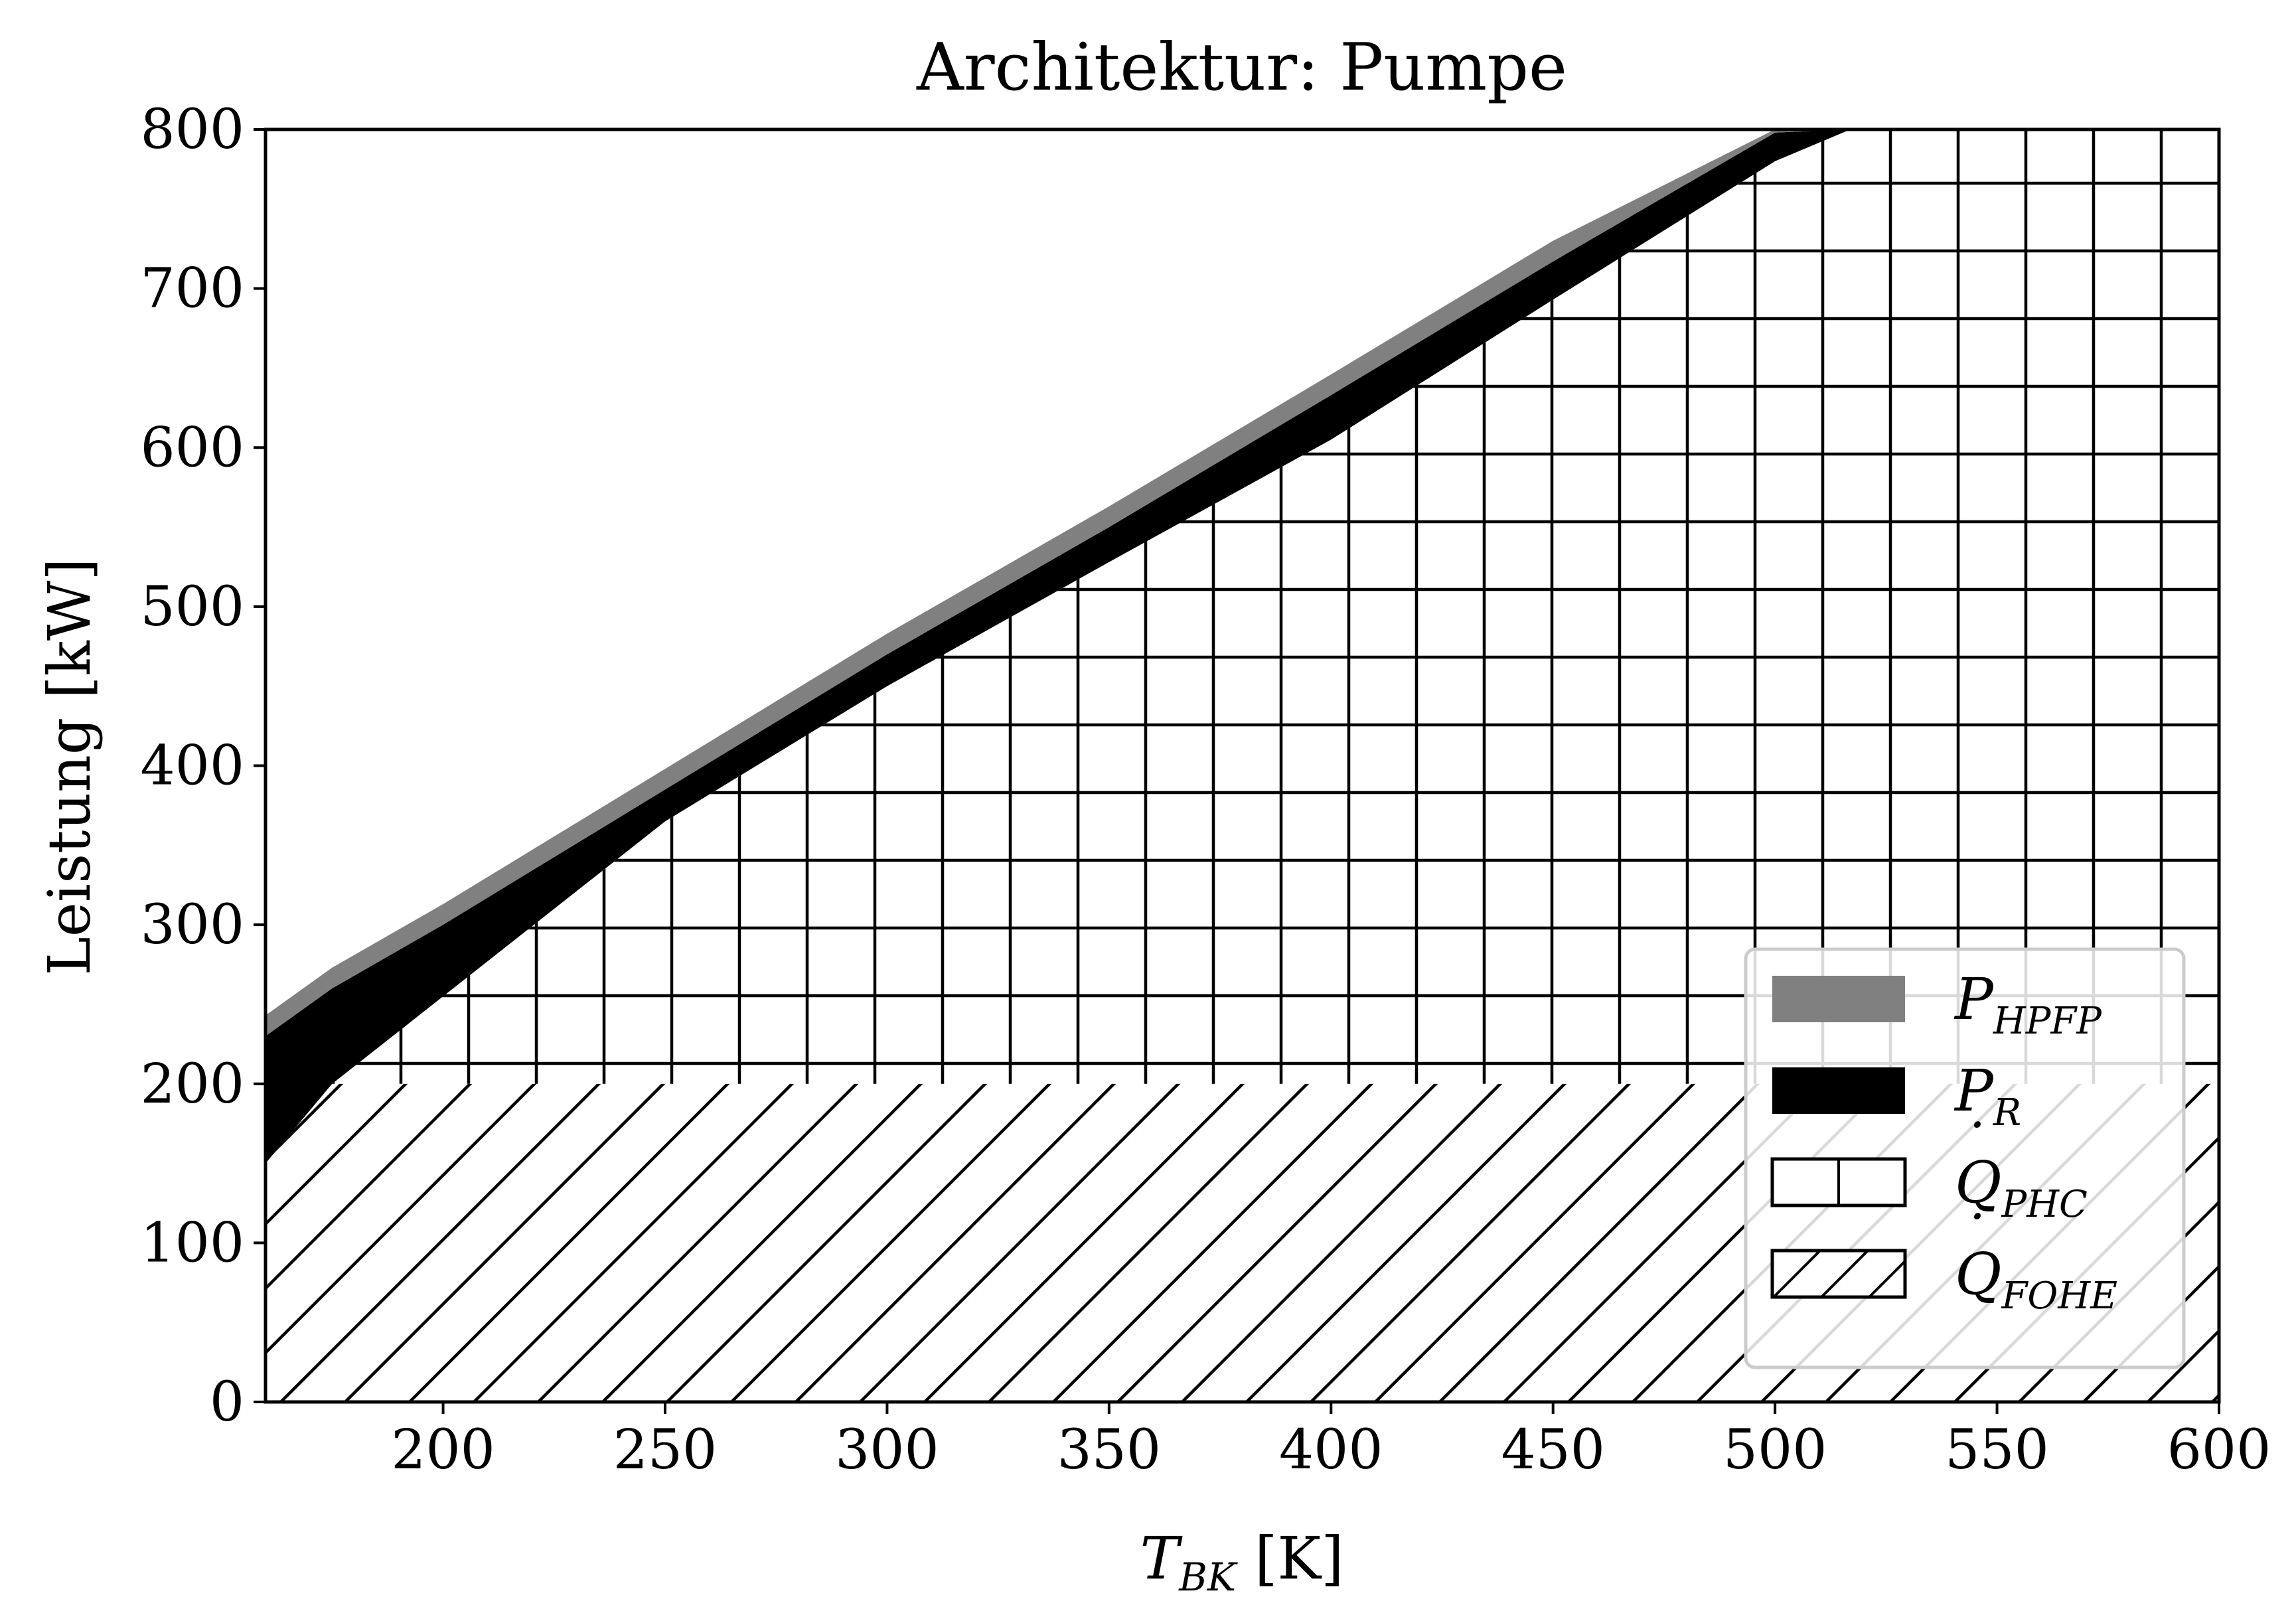  Describe the element at coordinates (1775, 1451) in the screenshot. I see `x-tick-label: 500` at that location.